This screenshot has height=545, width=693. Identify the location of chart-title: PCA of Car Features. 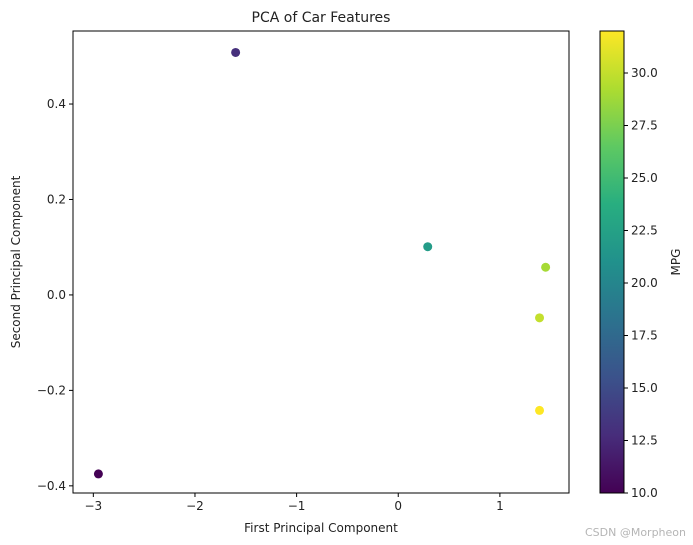
(321, 18).